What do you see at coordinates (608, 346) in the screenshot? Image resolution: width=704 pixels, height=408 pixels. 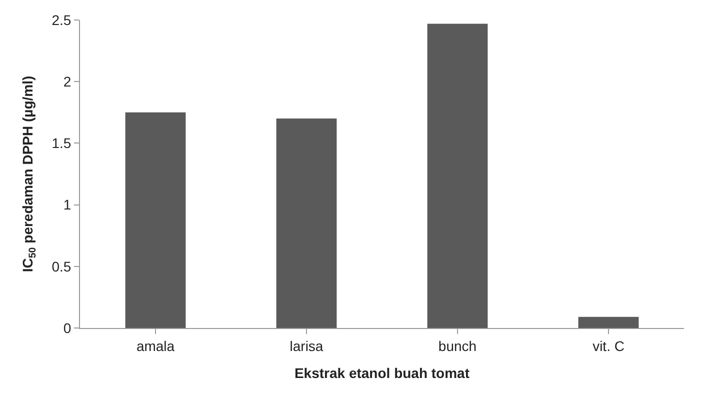 I see `x-tick-label: vit. C` at bounding box center [608, 346].